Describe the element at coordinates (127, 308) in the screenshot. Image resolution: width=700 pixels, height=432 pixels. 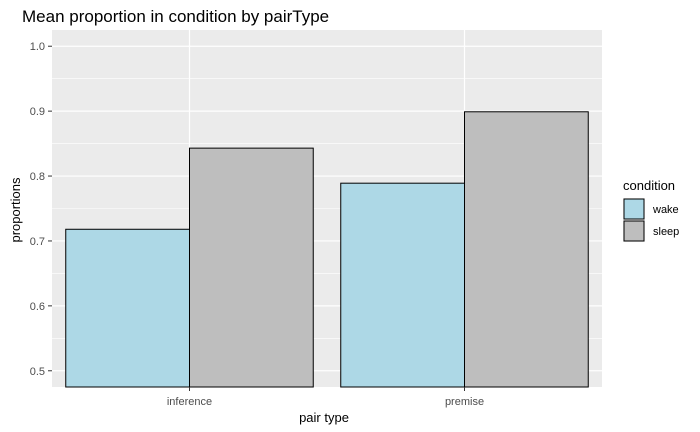
I see `bar-wake-inference` at that location.